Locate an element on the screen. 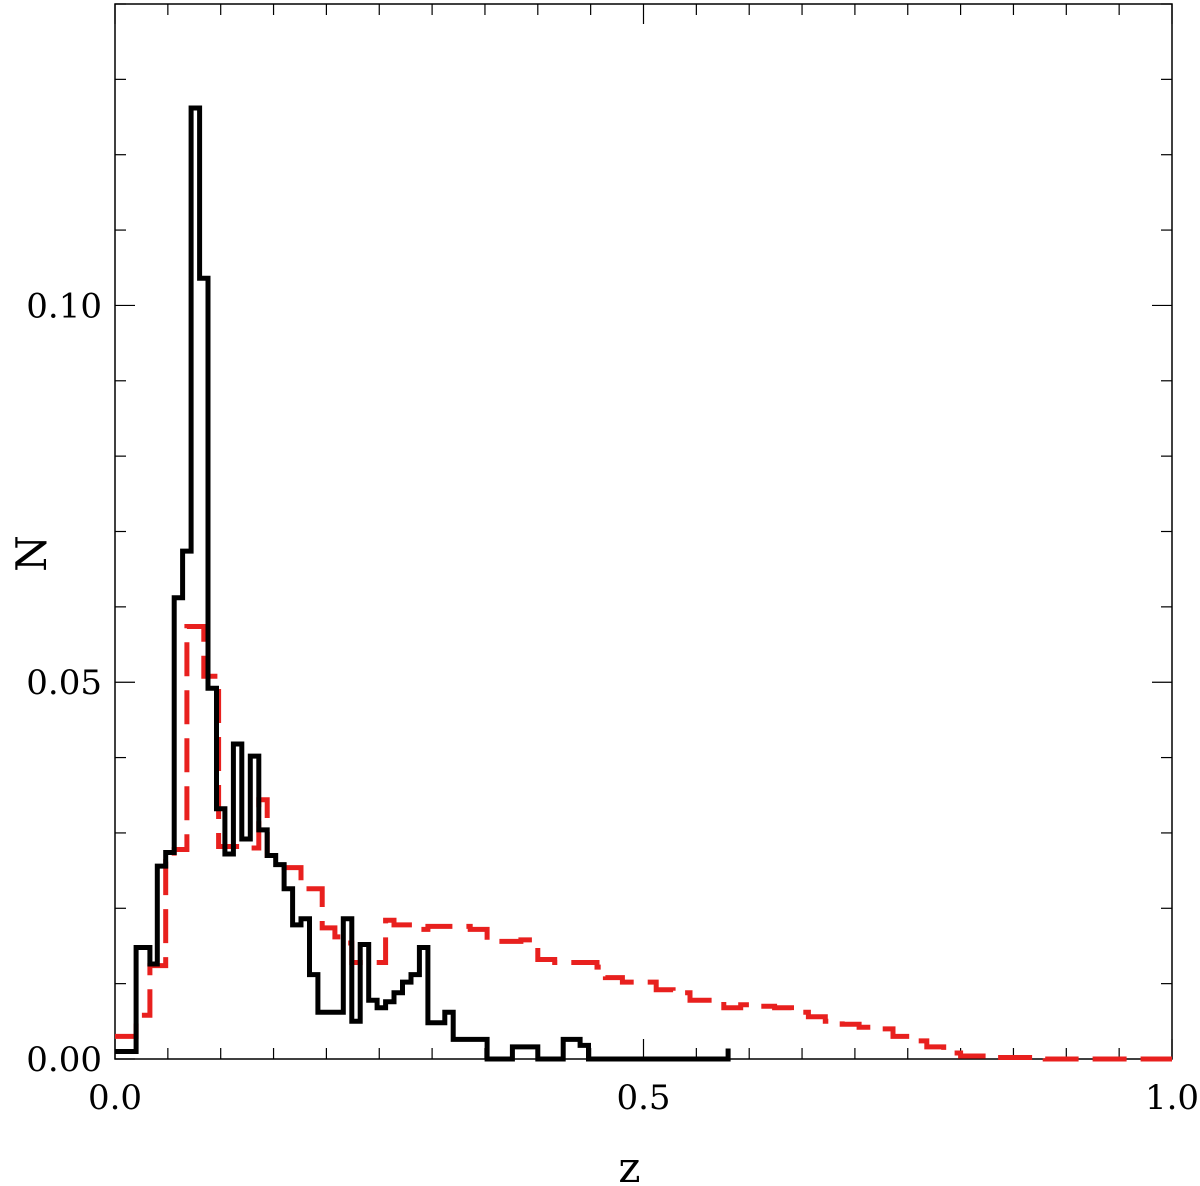 The image size is (1200, 1186). x-tick-label: 1.0 is located at coordinates (1172, 1098).